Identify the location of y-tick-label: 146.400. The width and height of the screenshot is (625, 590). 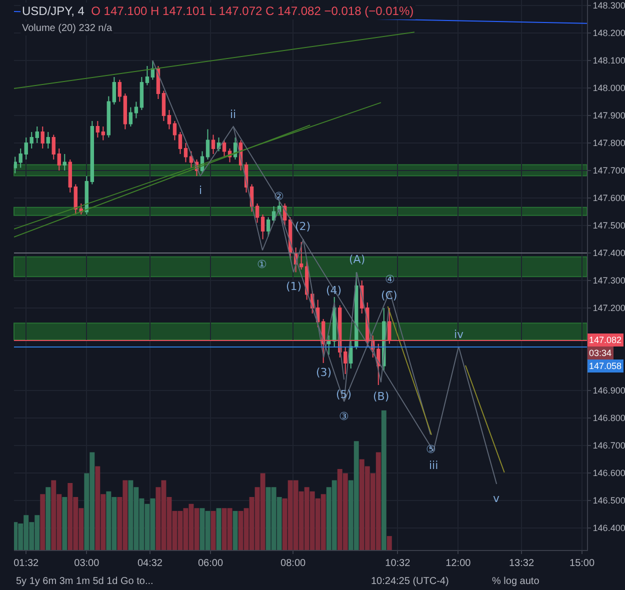
(608, 528).